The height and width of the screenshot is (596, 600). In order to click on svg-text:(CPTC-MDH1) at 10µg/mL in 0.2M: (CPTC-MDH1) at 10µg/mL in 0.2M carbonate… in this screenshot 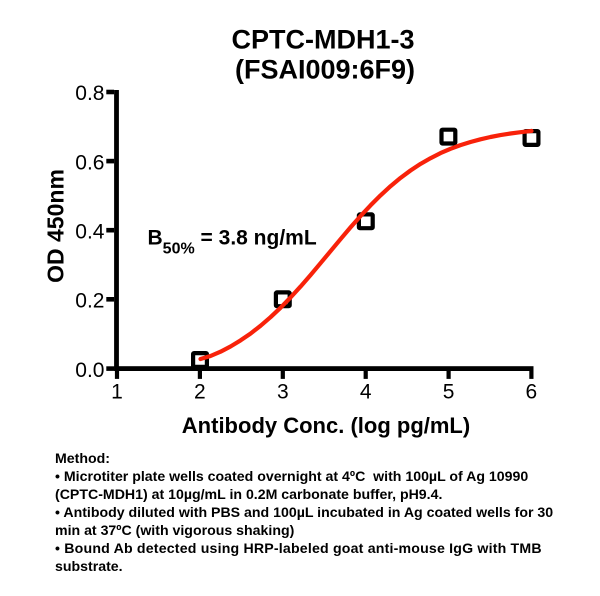, I will do `click(248, 494)`.